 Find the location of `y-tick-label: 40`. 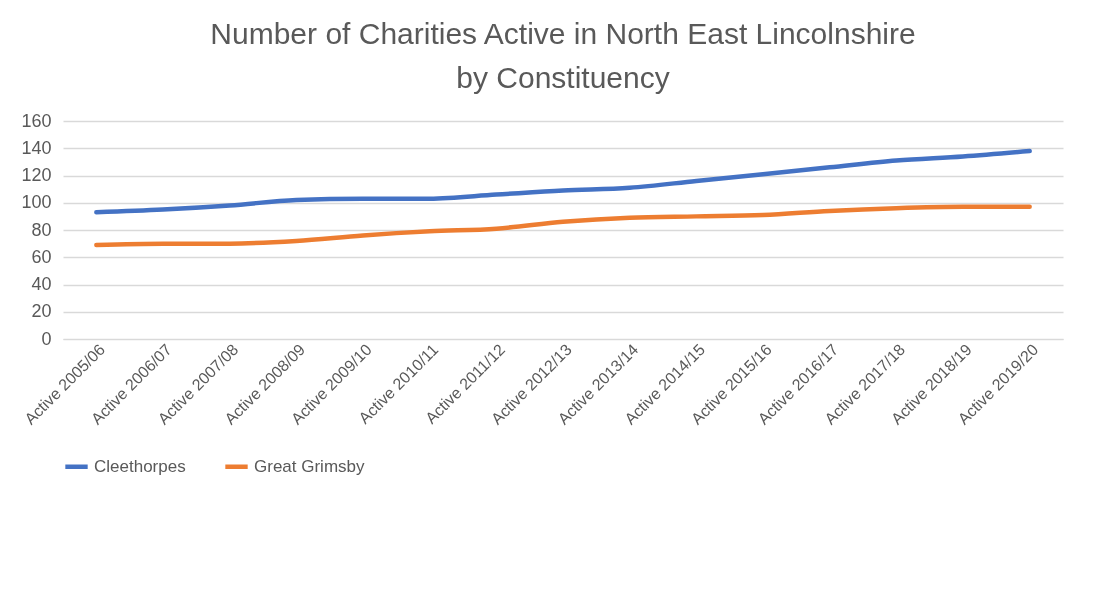

y-tick-label: 40 is located at coordinates (41, 284).